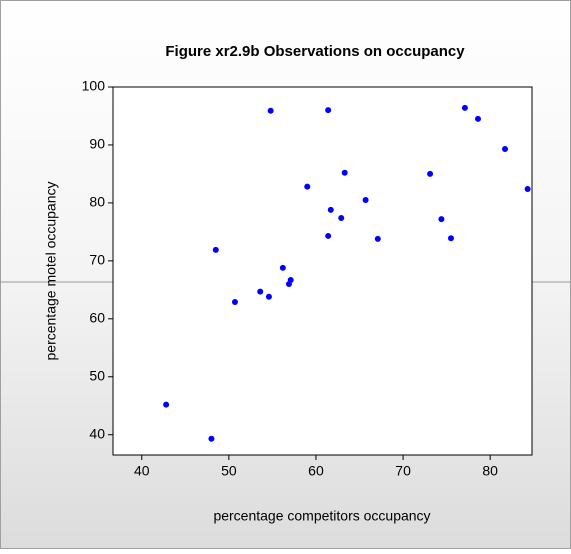  Describe the element at coordinates (51, 271) in the screenshot. I see `y-axis-label: percentage motel occupancy` at that location.